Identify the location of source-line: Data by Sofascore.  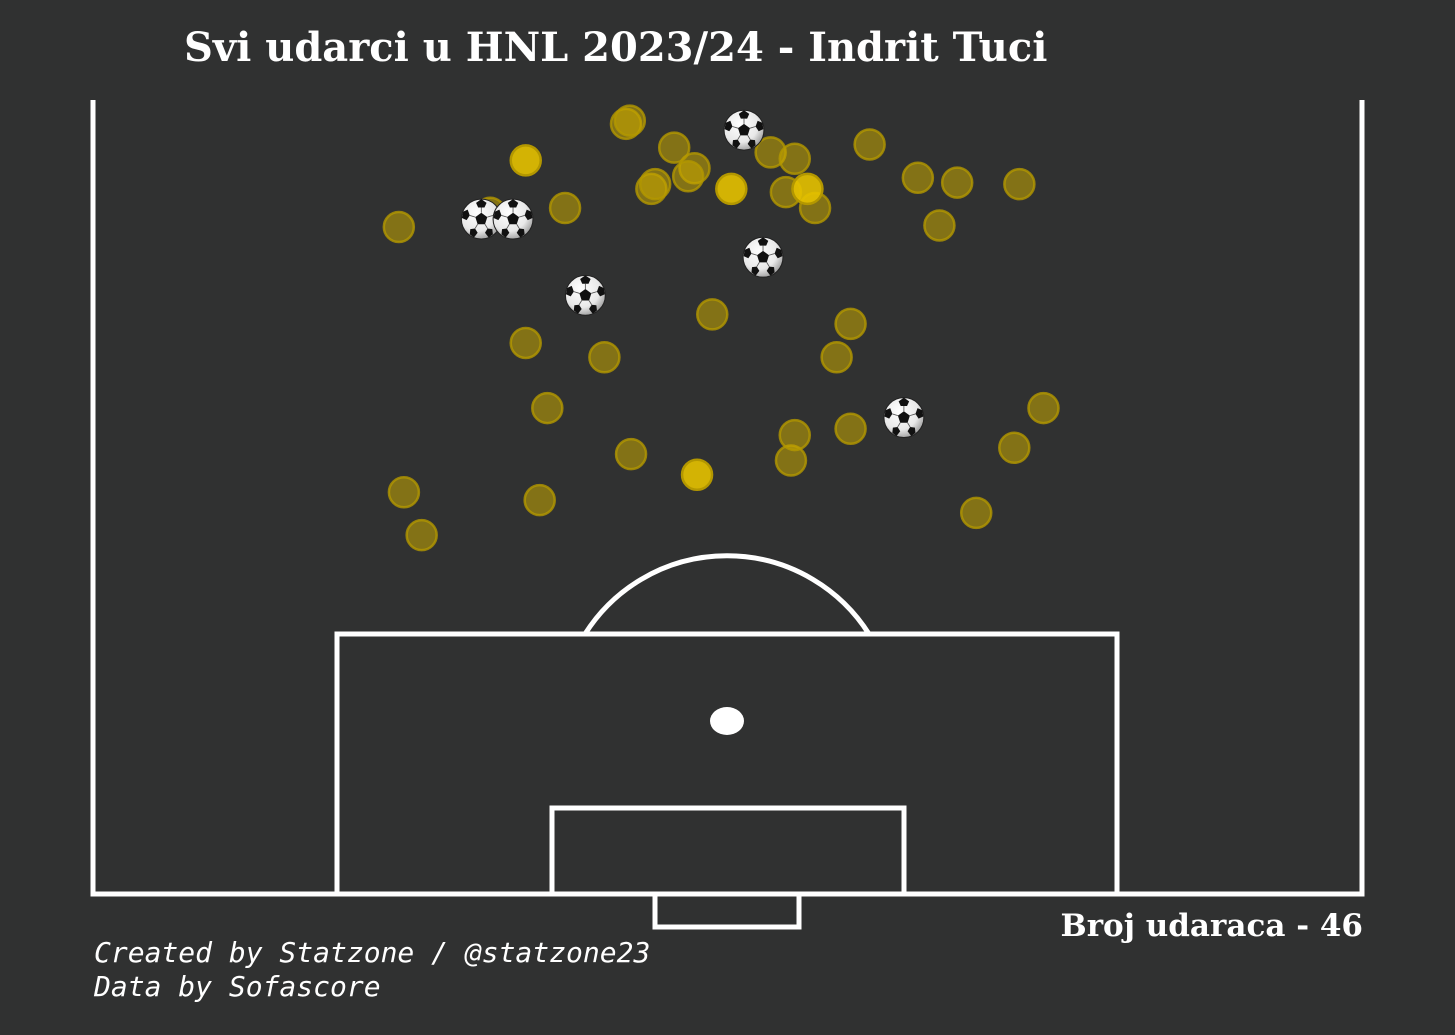
(237, 986).